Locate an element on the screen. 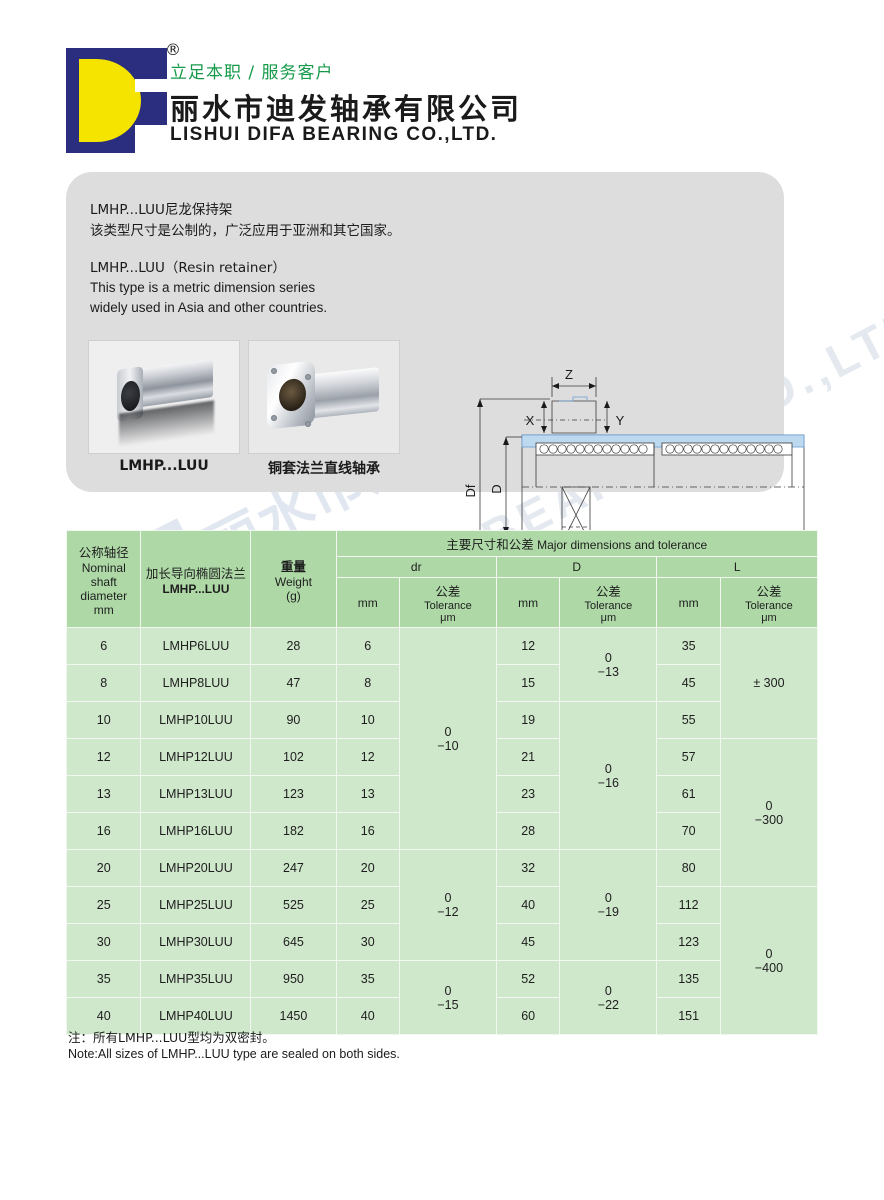 The image size is (884, 1200). cell-weight: 247 is located at coordinates (293, 868).